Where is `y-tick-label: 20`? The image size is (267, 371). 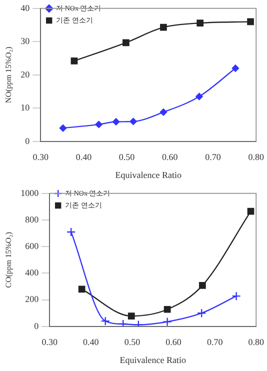 y-tick-label: 20 is located at coordinates (25, 74).